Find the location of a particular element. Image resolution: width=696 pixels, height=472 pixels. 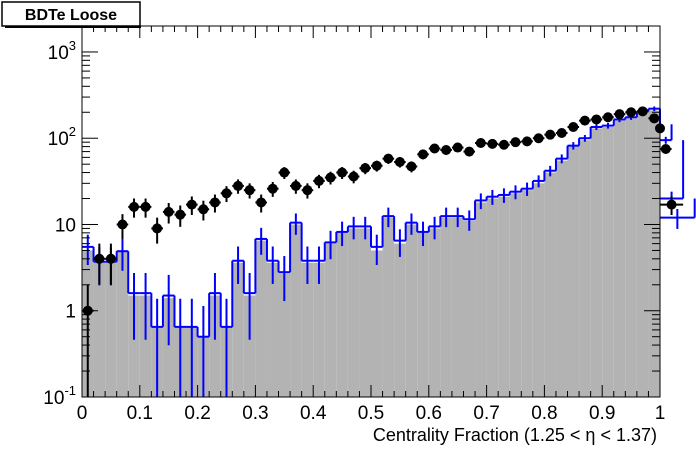

x-tick-label: 0.8 is located at coordinates (544, 413).